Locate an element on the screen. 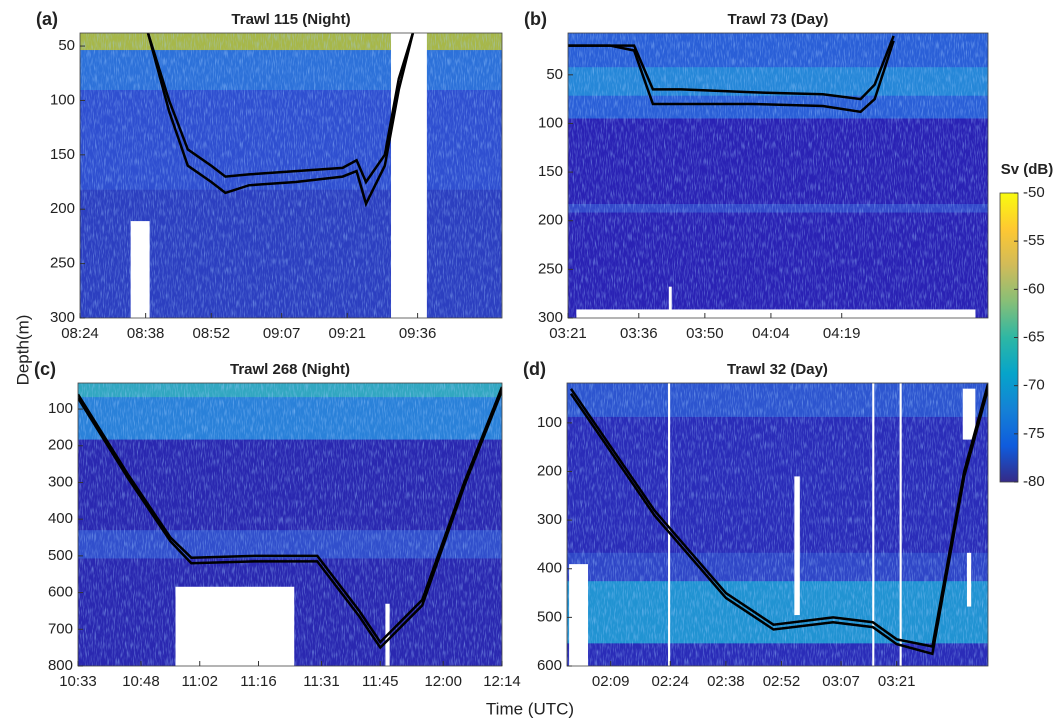 This screenshot has width=1062, height=722. y-tick-label: 800 is located at coordinates (60, 665).